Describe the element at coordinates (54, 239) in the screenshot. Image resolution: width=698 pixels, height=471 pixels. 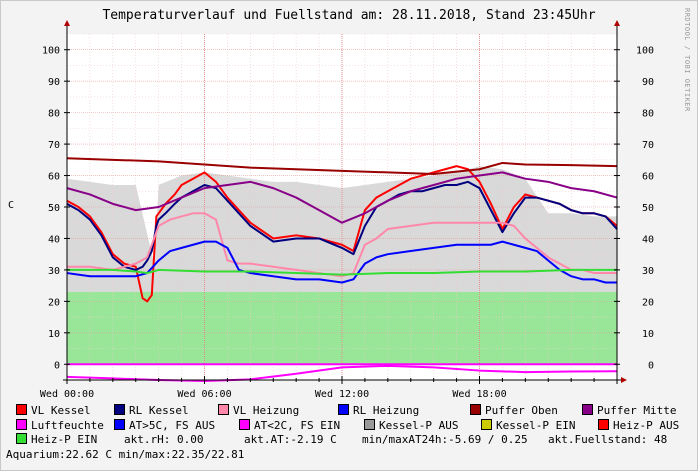
I see `y-tick-label-left: 40` at that location.